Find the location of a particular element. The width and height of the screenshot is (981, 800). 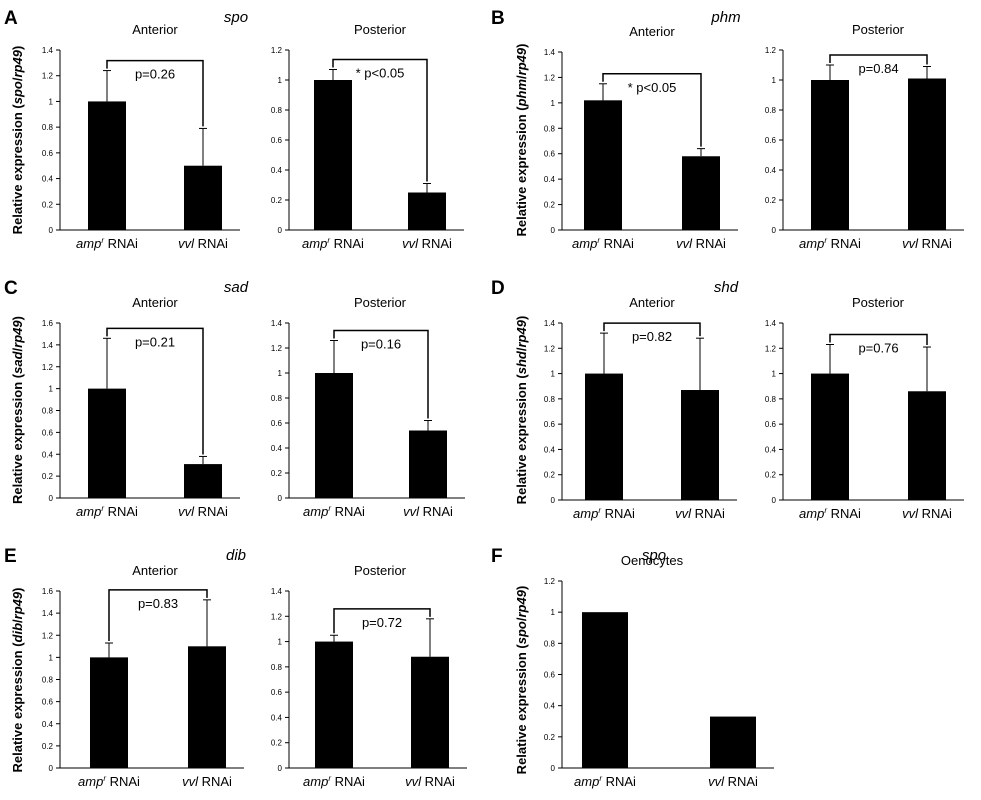

chart-f-oenocytes-y-tick-label: 0.8 is located at coordinates (550, 643).